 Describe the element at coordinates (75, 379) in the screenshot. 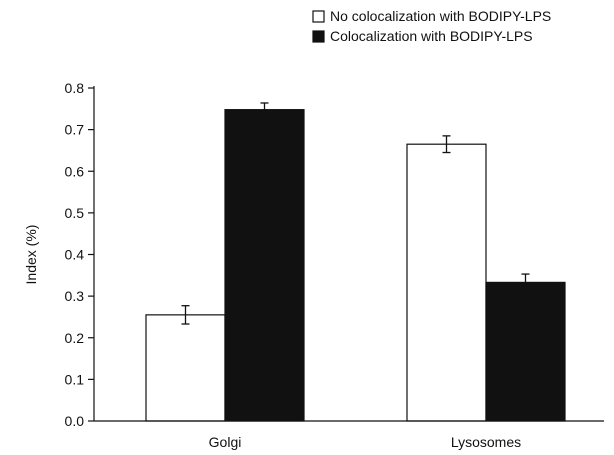

I see `y-tick-label: 0.1` at that location.